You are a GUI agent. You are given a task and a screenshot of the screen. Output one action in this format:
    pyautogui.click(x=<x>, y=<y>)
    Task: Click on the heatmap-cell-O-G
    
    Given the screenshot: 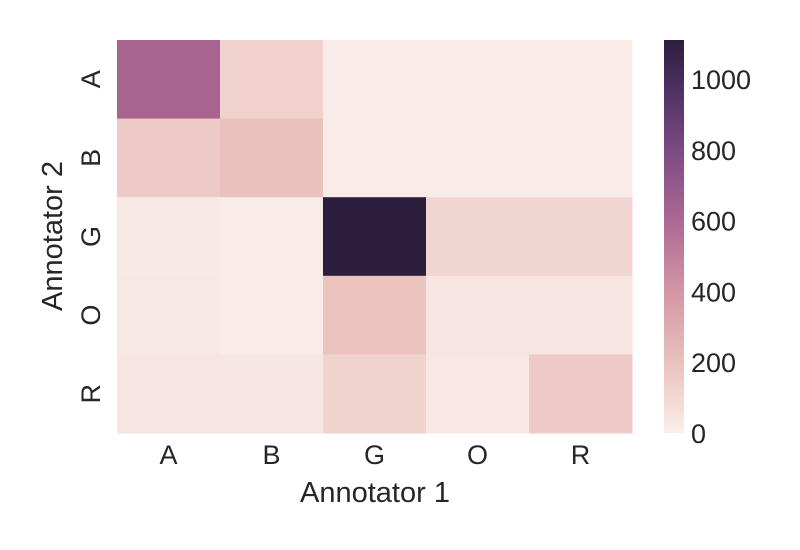 What is the action you would take?
    pyautogui.click(x=375, y=315)
    